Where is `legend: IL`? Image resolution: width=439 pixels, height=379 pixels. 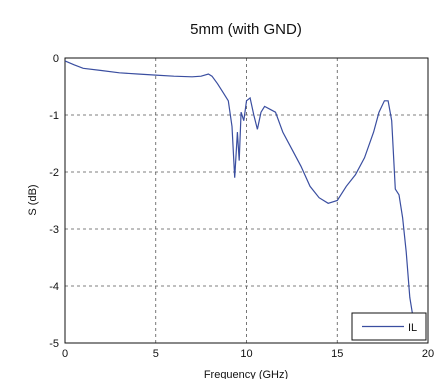
legend: IL is located at coordinates (389, 326).